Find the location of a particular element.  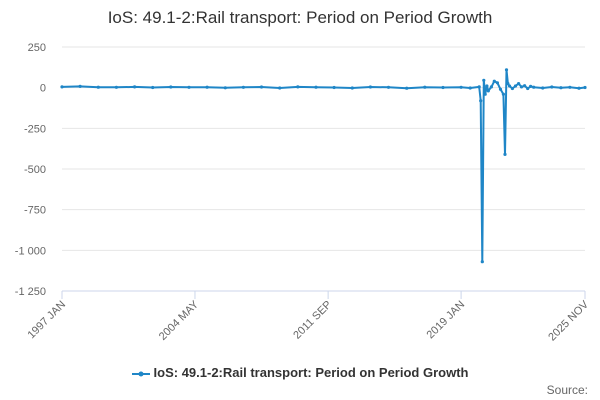

legend-symbol is located at coordinates (140, 374).